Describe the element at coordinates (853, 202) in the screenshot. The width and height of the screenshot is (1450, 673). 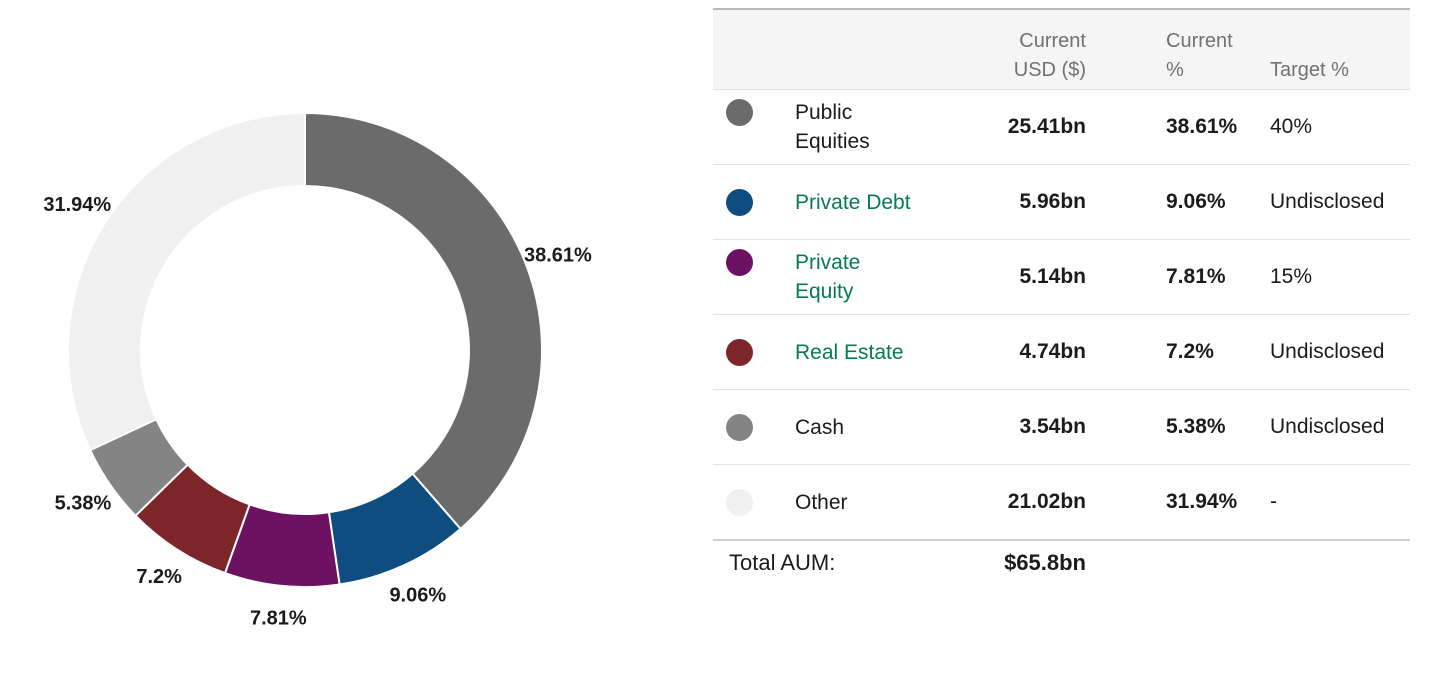
I see `asset-link-private-debt: Private Debt` at that location.